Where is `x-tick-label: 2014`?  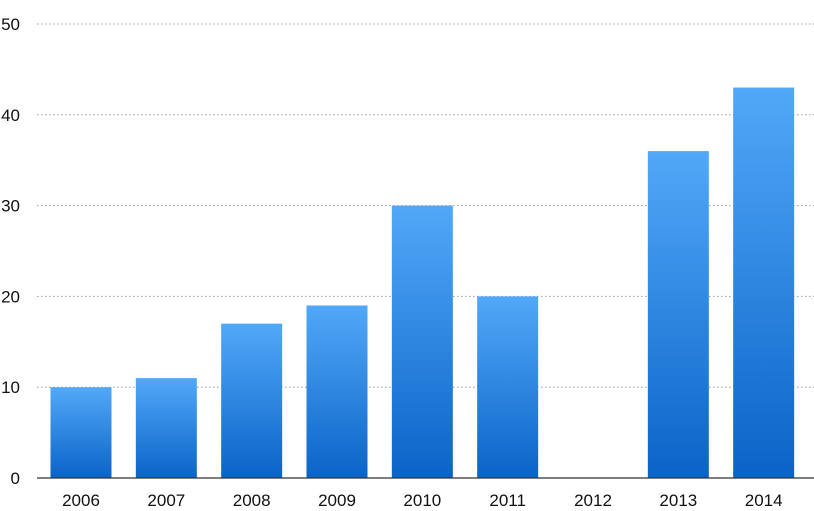 x-tick-label: 2014 is located at coordinates (764, 500).